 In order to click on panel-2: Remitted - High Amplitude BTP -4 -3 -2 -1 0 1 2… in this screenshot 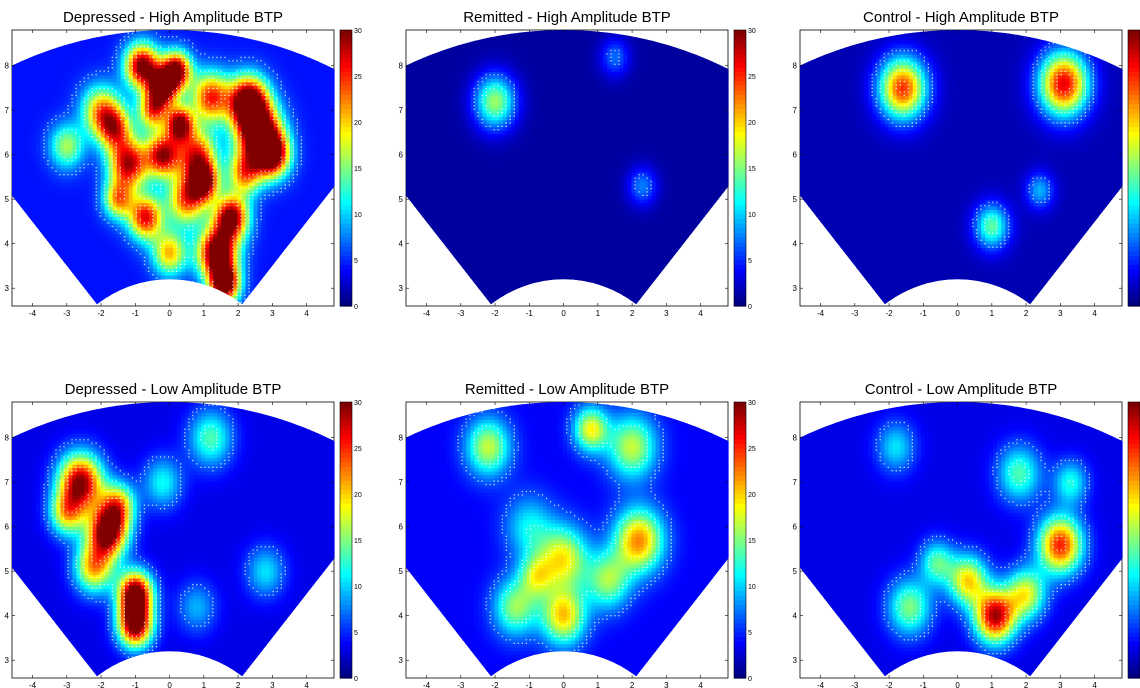, I will do `click(577, 163)`.